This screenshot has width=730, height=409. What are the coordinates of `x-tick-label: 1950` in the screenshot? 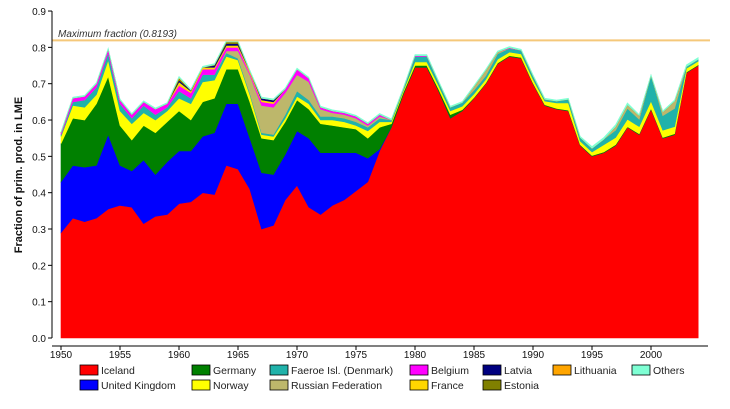 It's located at (61, 355).